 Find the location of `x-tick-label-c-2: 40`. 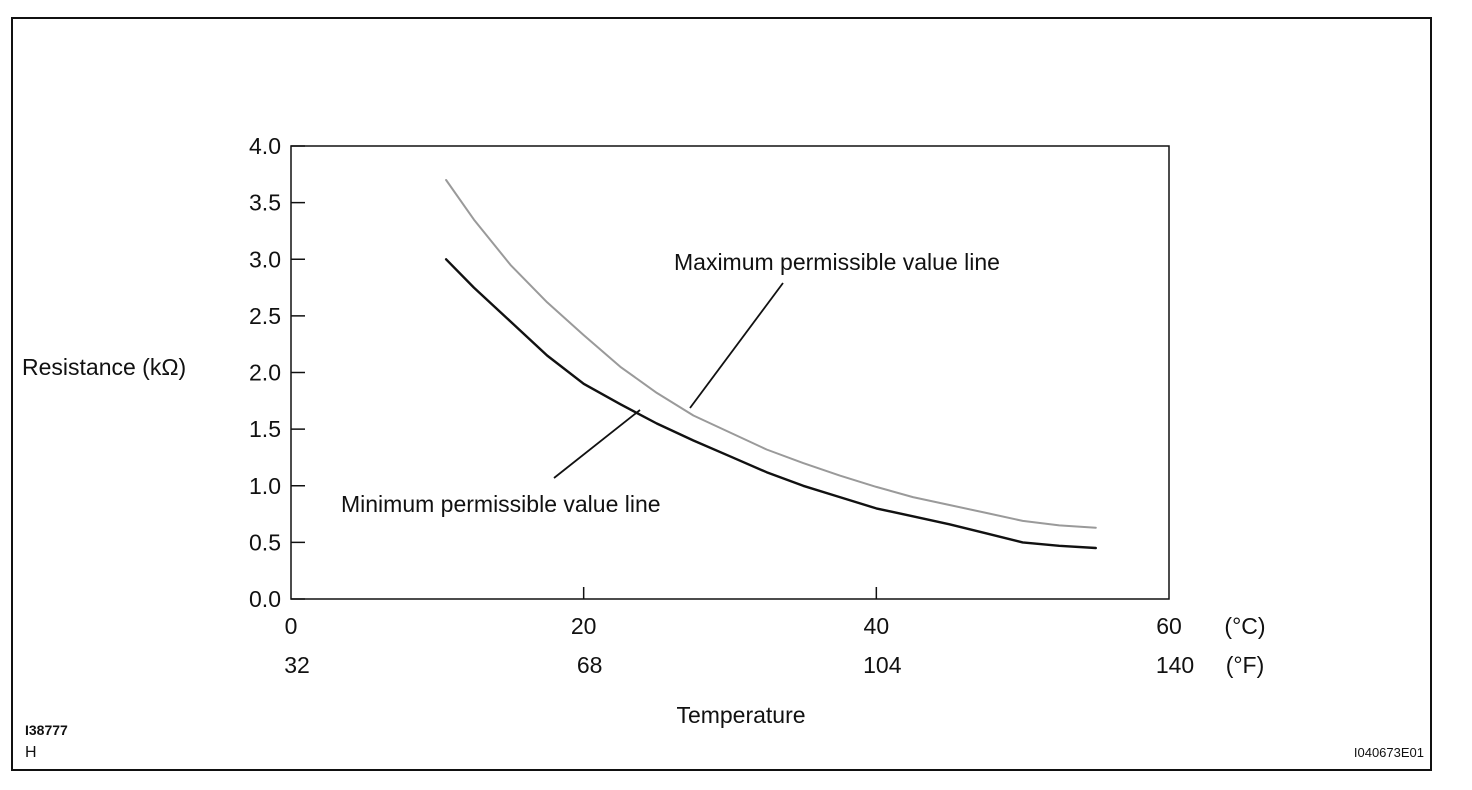

x-tick-label-c-2: 40 is located at coordinates (877, 626).